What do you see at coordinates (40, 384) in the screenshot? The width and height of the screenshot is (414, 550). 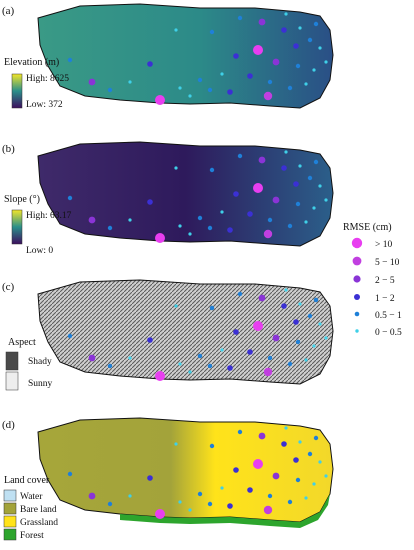 I see `aspect-sunny-label: Sunny` at bounding box center [40, 384].